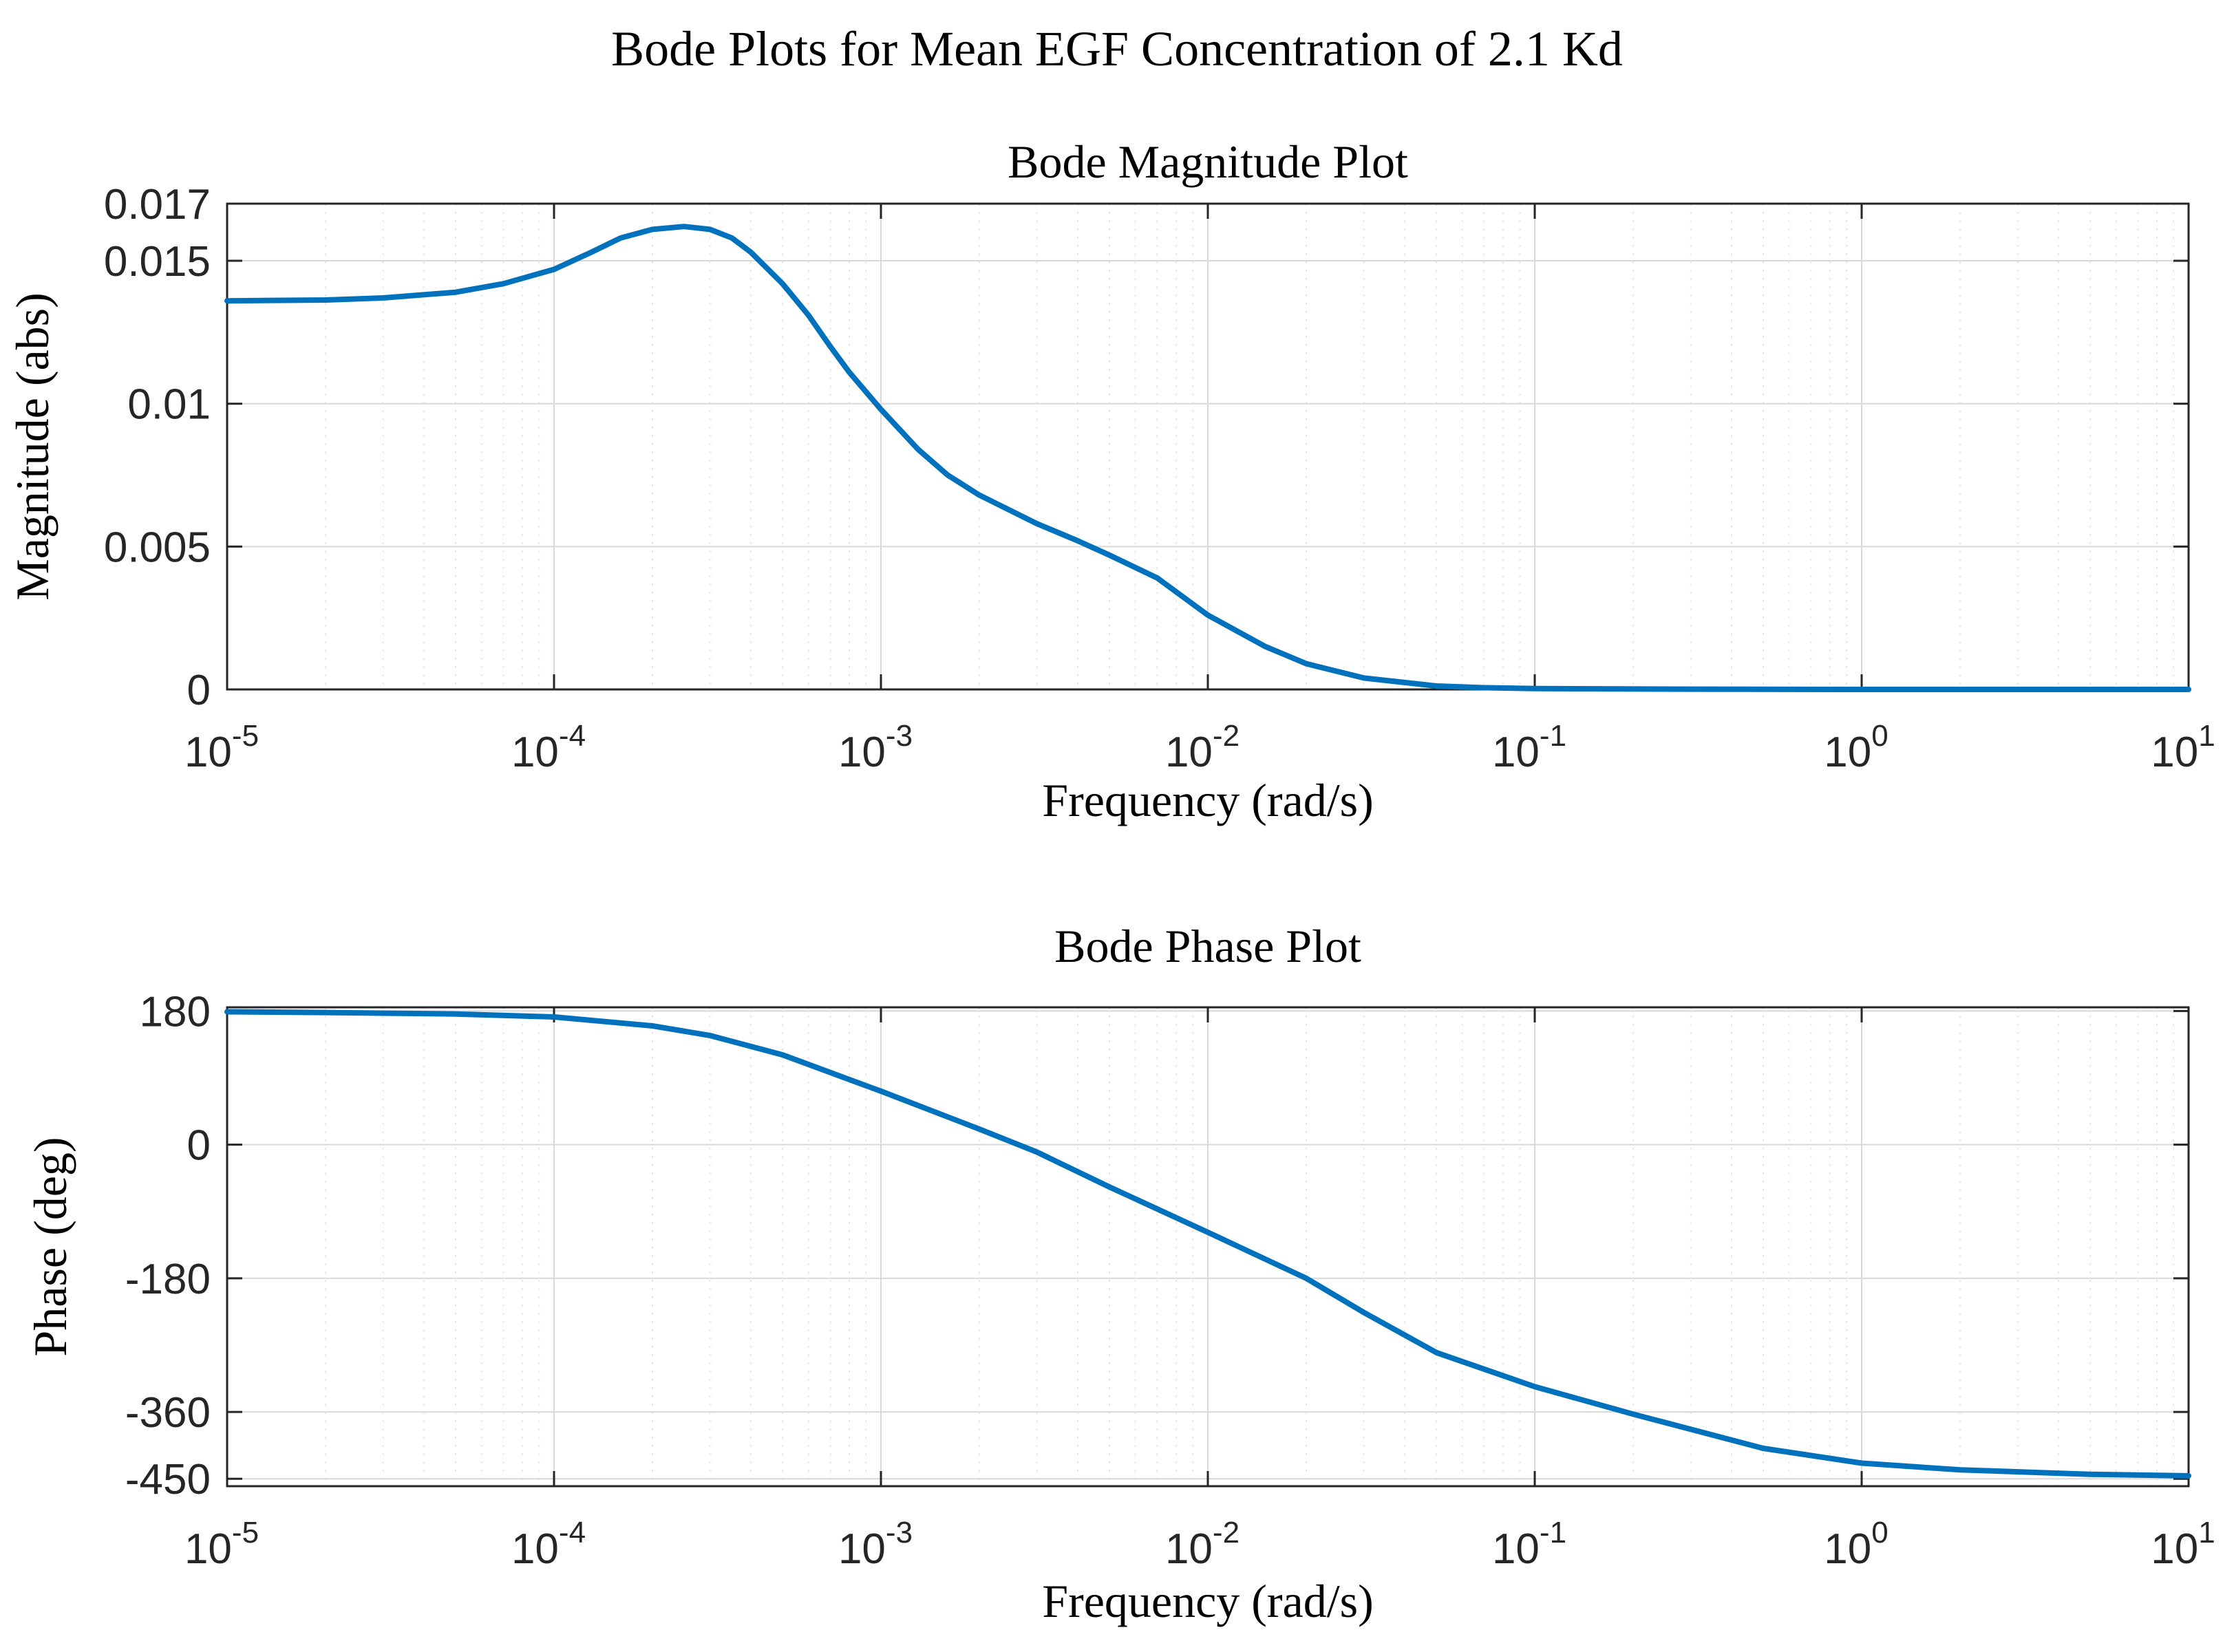 This screenshot has width=2234, height=1652. What do you see at coordinates (1207, 946) in the screenshot?
I see `phase-plot-title: Bode Phase Plot` at bounding box center [1207, 946].